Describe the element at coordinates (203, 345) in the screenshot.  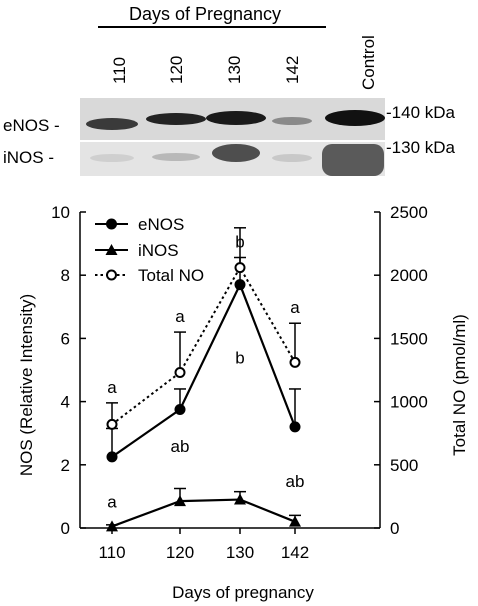
I see `total-no-line` at that location.